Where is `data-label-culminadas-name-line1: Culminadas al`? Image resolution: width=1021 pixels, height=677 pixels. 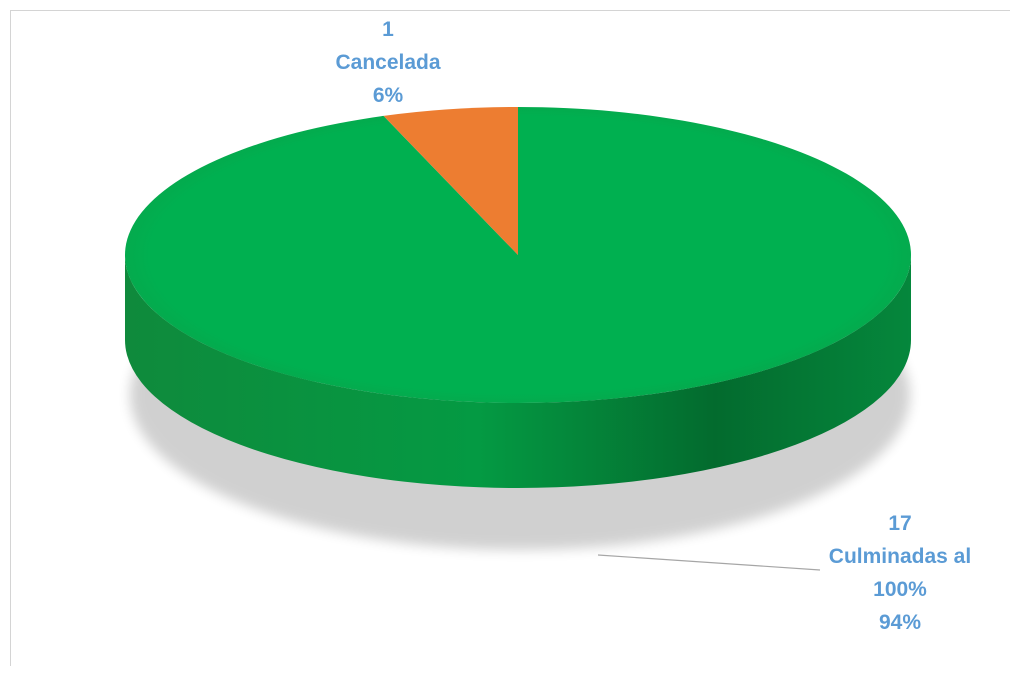
data-label-culminadas-name-line1: Culminadas al is located at coordinates (900, 556).